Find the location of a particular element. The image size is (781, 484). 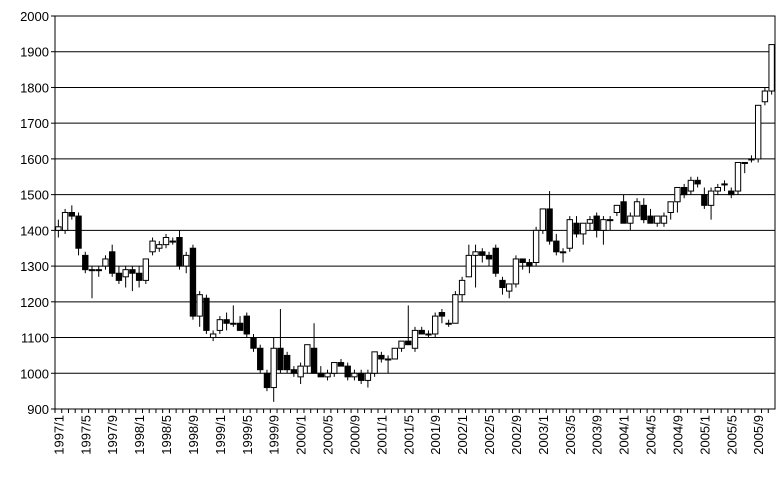

x-tick-label: 2002/1 is located at coordinates (462, 435).